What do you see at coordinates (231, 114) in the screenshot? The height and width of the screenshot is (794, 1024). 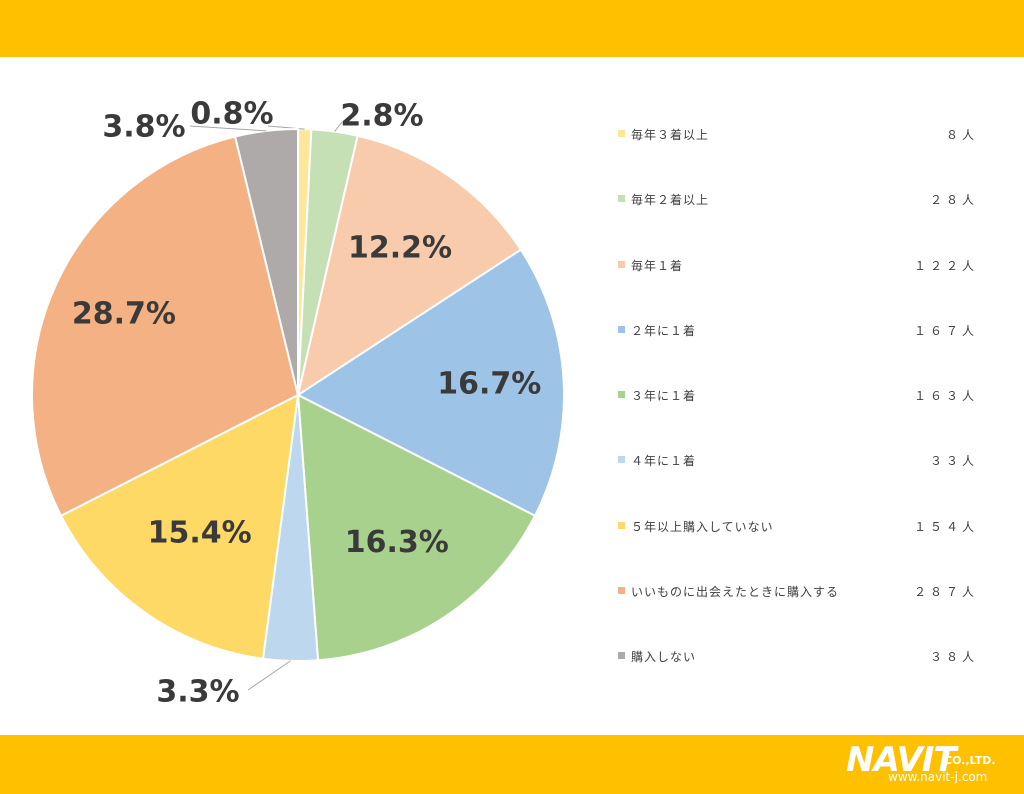 I see `pie-label-1: 0.8%` at bounding box center [231, 114].